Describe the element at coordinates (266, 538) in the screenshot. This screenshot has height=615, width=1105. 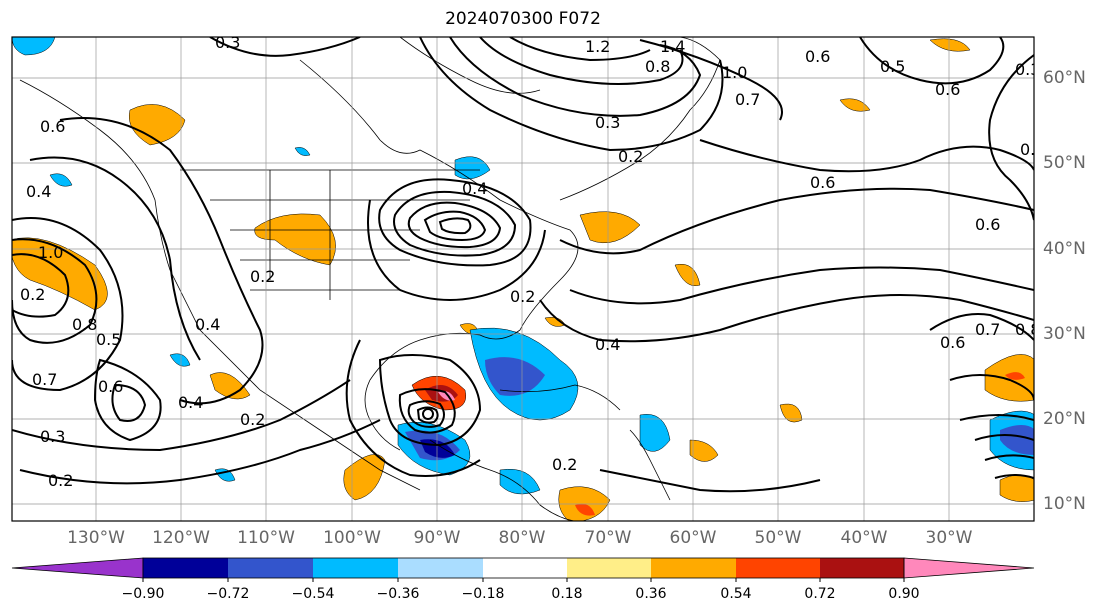
I see `lon-label: 110°W` at that location.